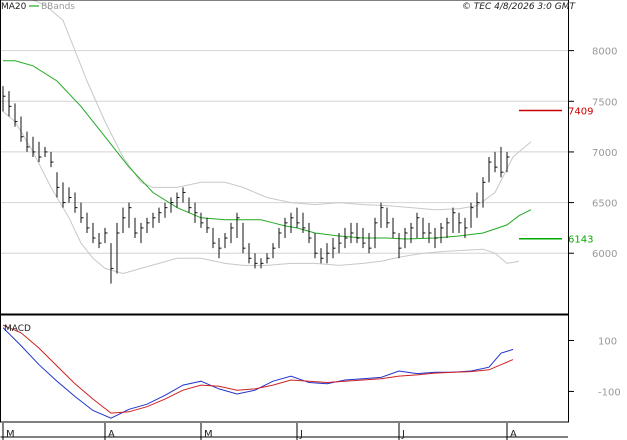 The width and height of the screenshot is (627, 440). I want to click on price-axis-ticks: 8000 7500 7000 6500 6000, so click(592, 153).